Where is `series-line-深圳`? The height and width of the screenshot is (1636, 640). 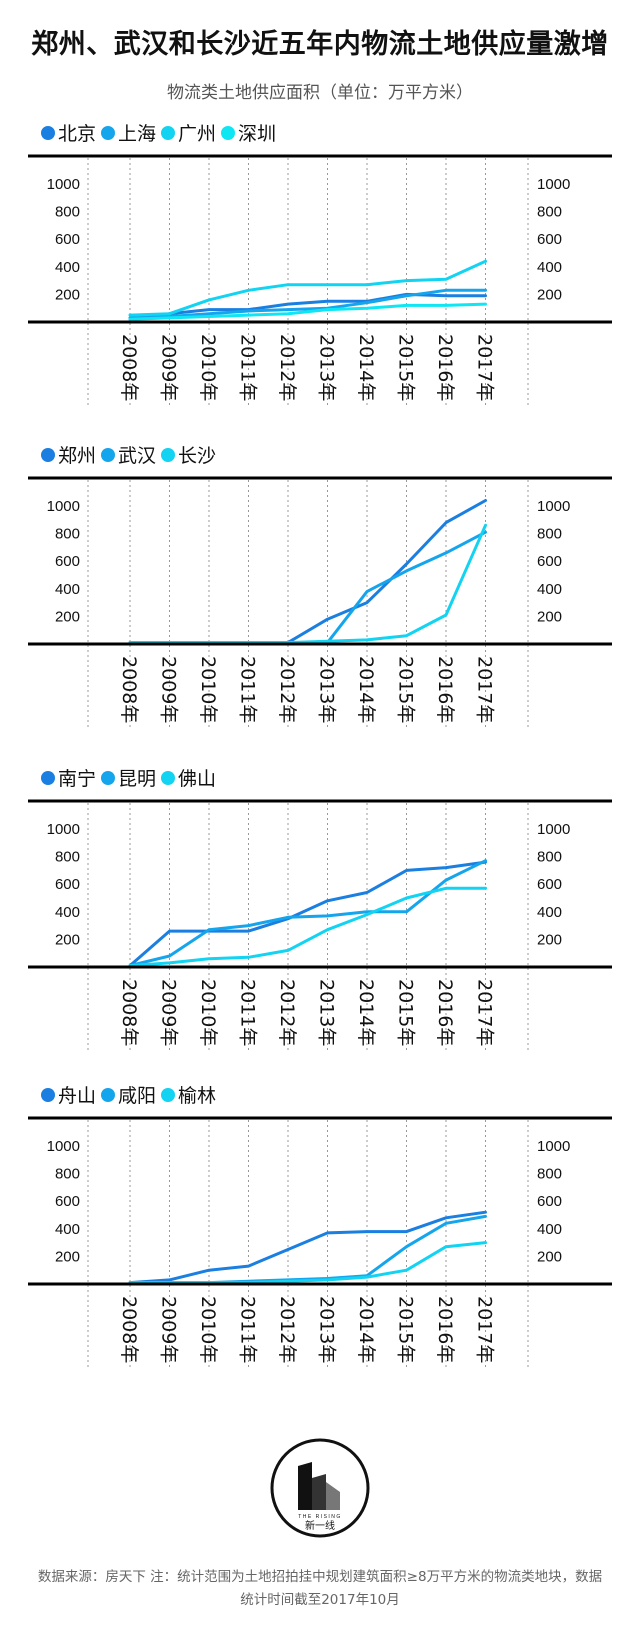
series-line-深圳 is located at coordinates (307, 311).